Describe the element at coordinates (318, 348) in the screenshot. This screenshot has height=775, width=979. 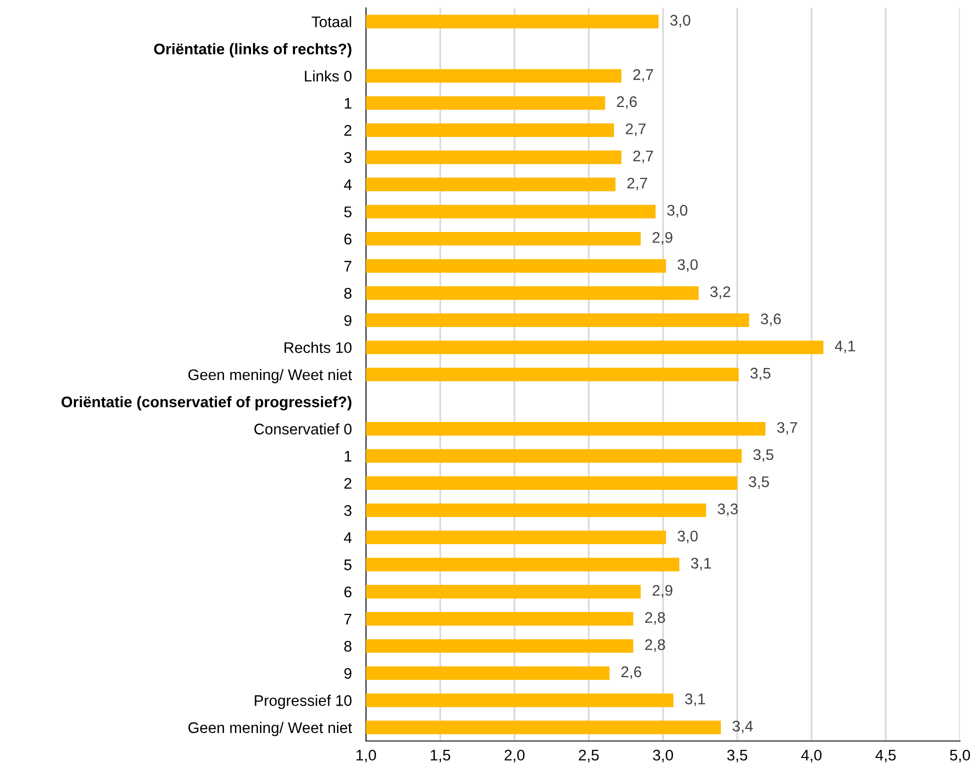
I see `y-tick-label: Rechts 10` at that location.